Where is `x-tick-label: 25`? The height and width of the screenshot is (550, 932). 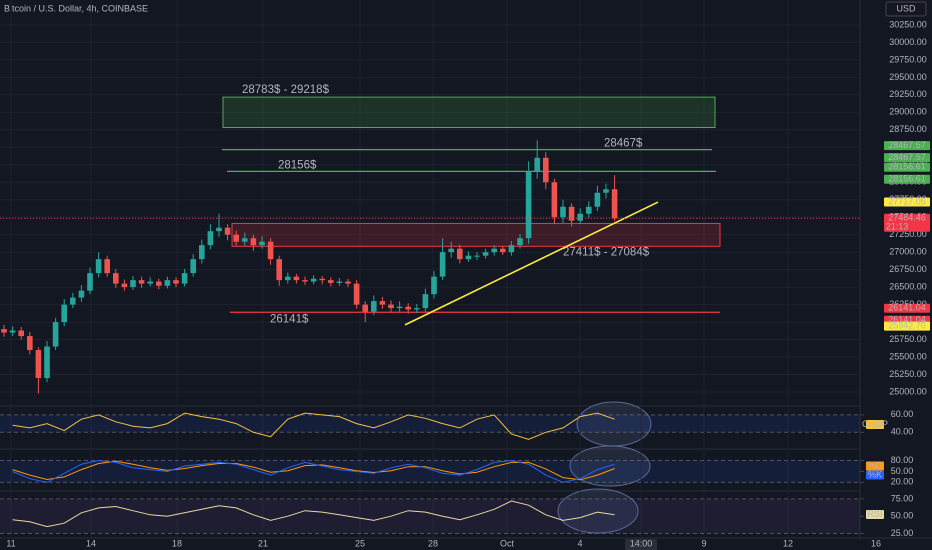 x-tick-label: 25 is located at coordinates (360, 543).